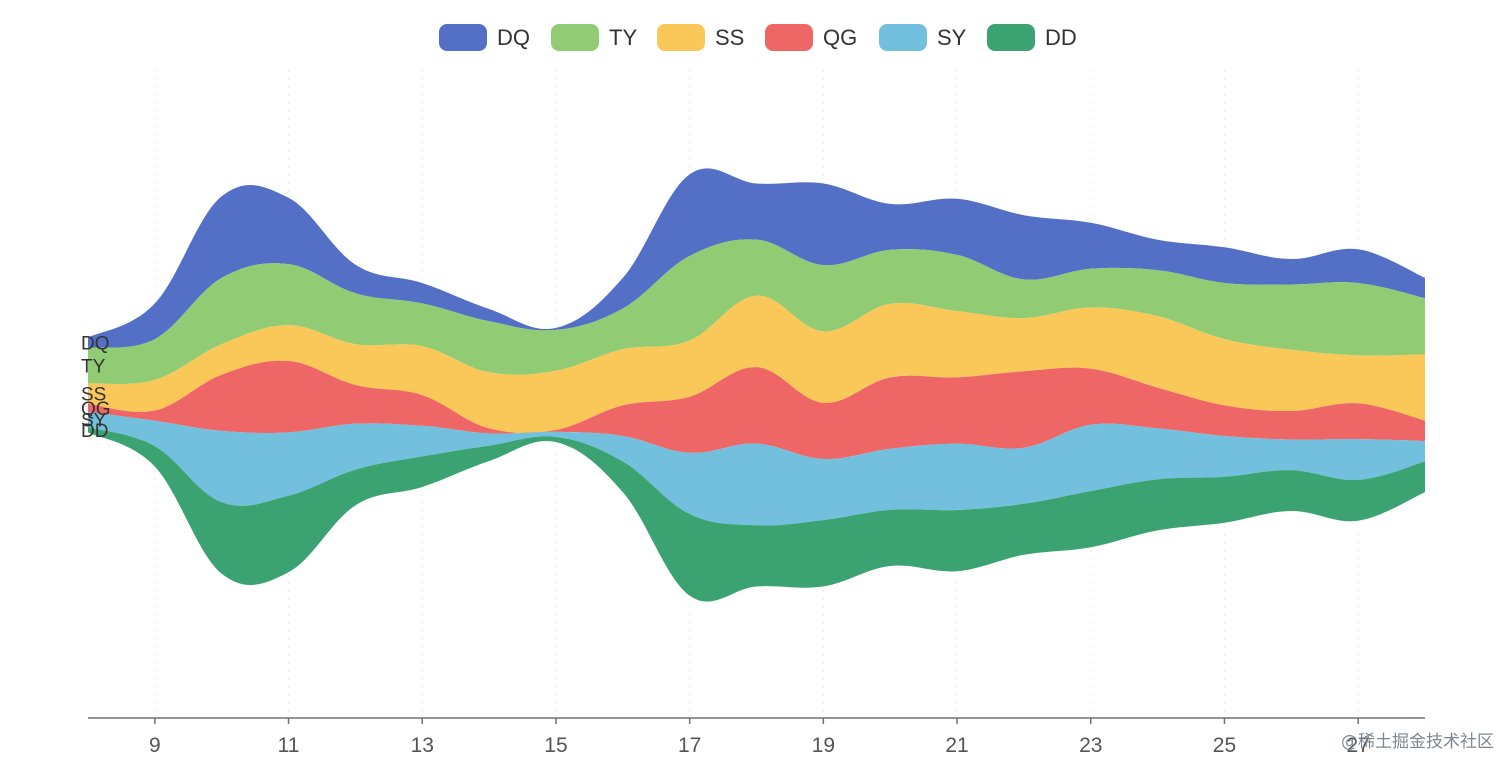  Describe the element at coordinates (1417, 742) in the screenshot. I see `watermark-text: @稀土掘金技术社区` at that location.